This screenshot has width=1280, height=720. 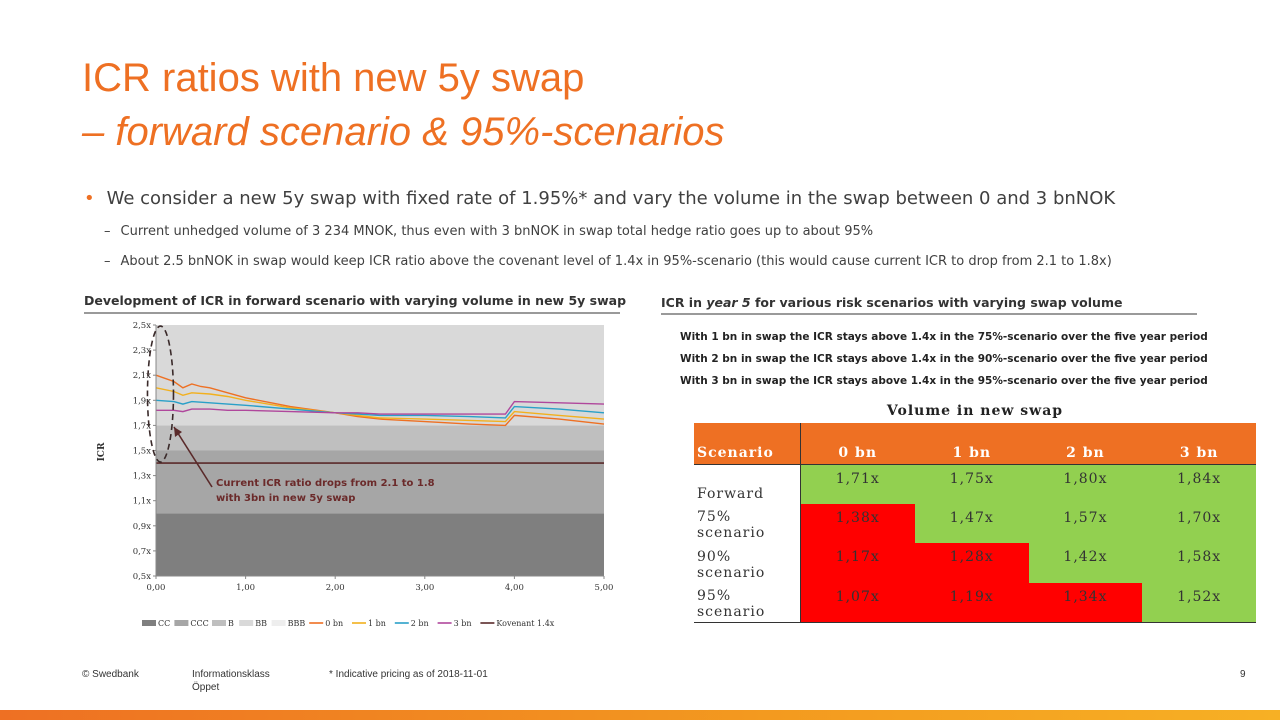 What do you see at coordinates (420, 623) in the screenshot?
I see `legend-label: 2 bn` at bounding box center [420, 623].